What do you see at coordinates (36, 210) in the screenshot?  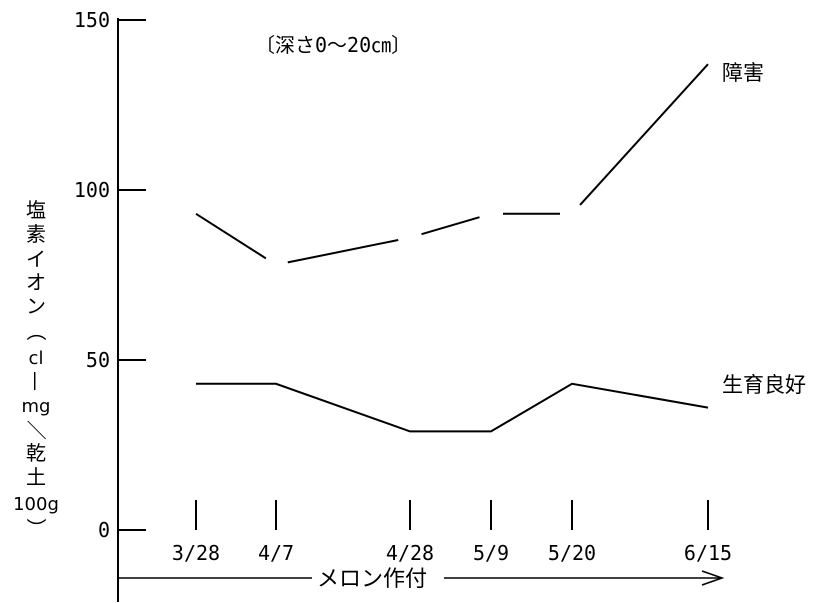 I see `y-axis-label-part-0: 塩` at bounding box center [36, 210].